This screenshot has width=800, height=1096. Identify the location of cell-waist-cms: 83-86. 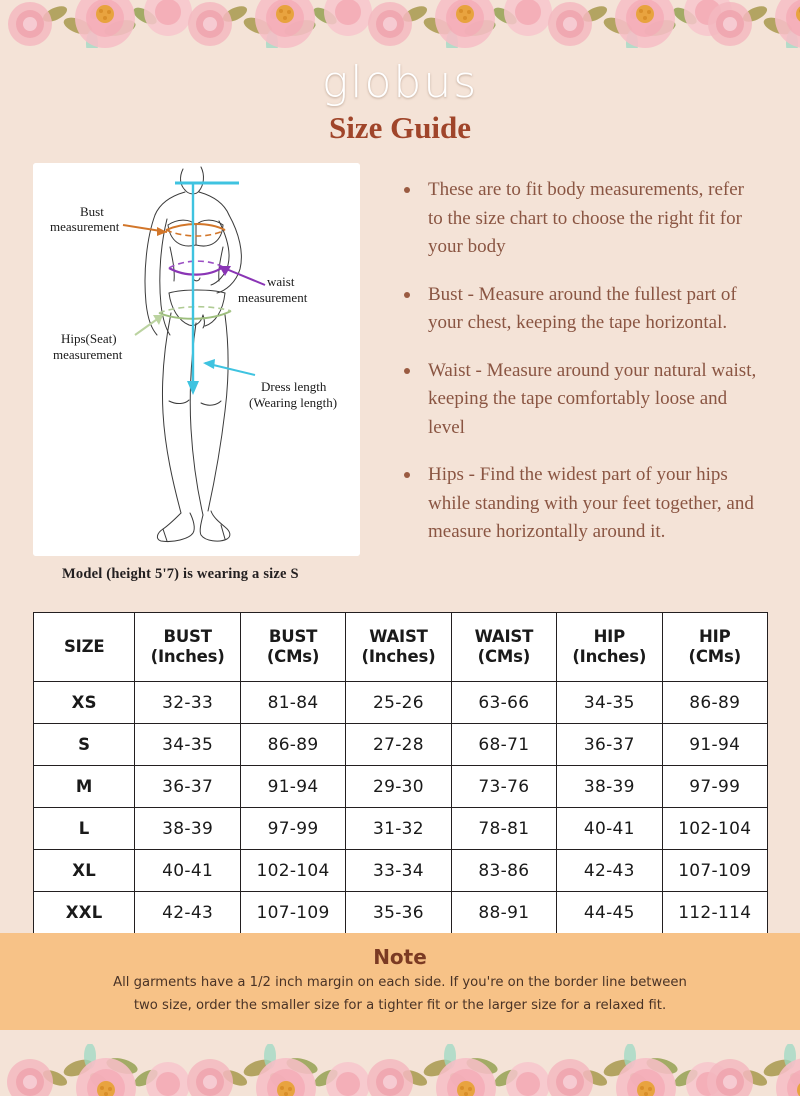
(504, 870).